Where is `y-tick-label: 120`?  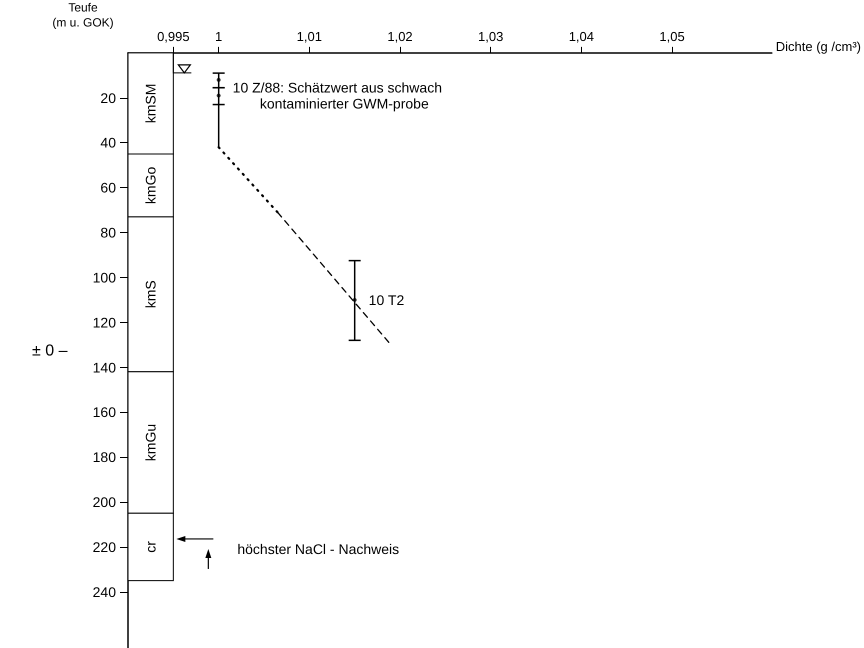 y-tick-label: 120 is located at coordinates (104, 322).